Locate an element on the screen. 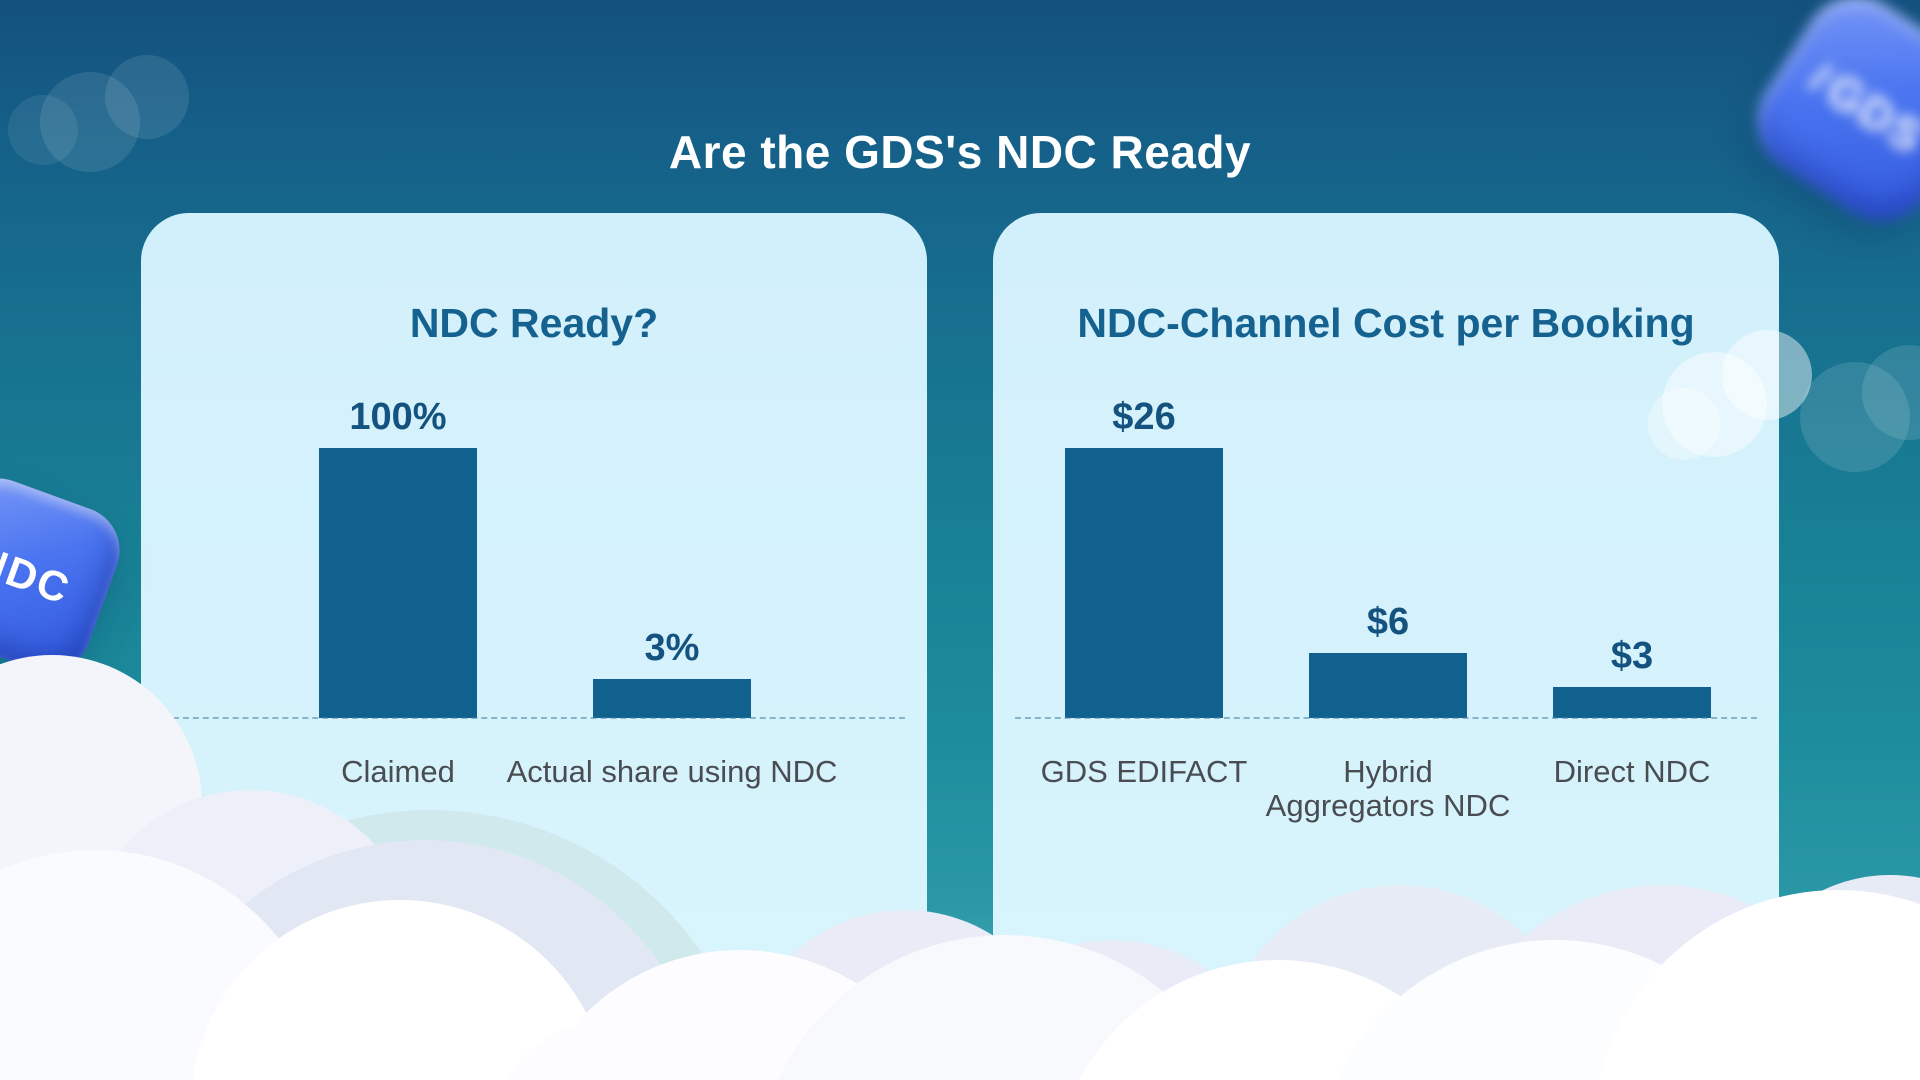 Image resolution: width=1920 pixels, height=1080 pixels. bar-label: Claimed is located at coordinates (398, 771).